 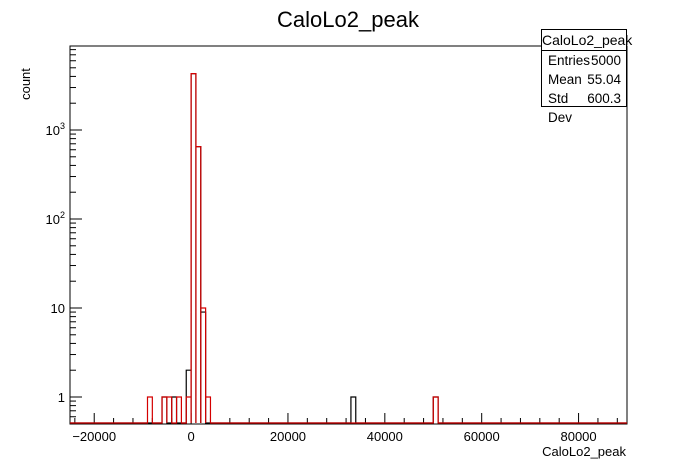 I want to click on x-tick-label: 0, so click(x=190, y=436).